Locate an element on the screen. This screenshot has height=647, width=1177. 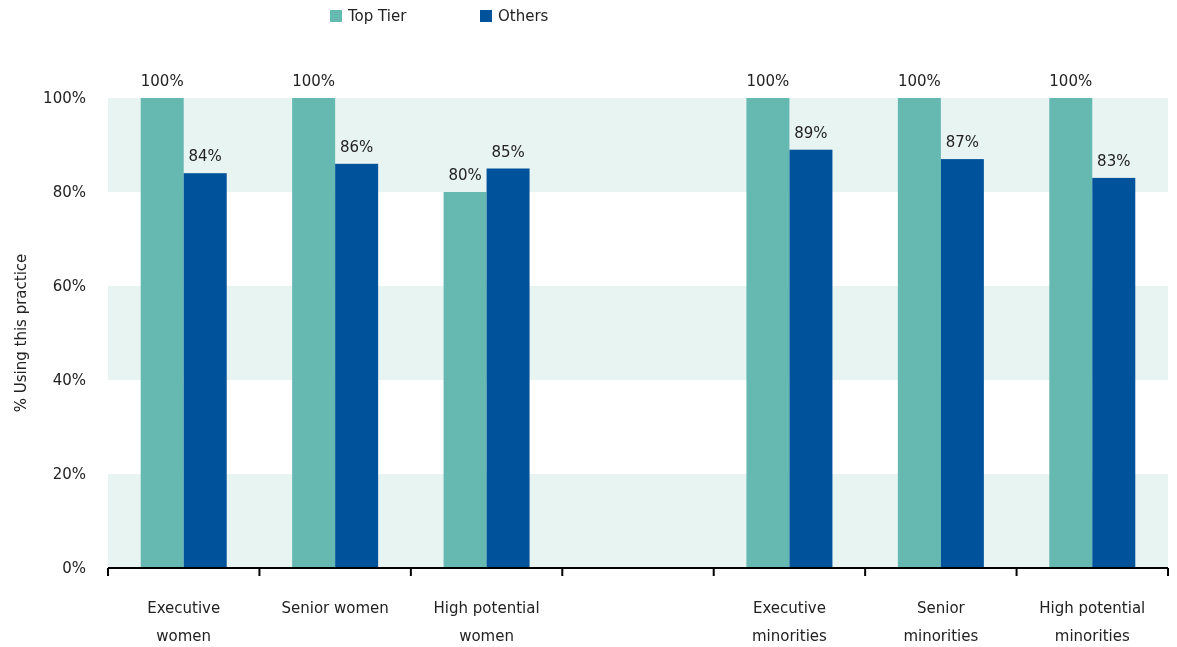
x-tick-label: High potential minorities is located at coordinates (1092, 622).